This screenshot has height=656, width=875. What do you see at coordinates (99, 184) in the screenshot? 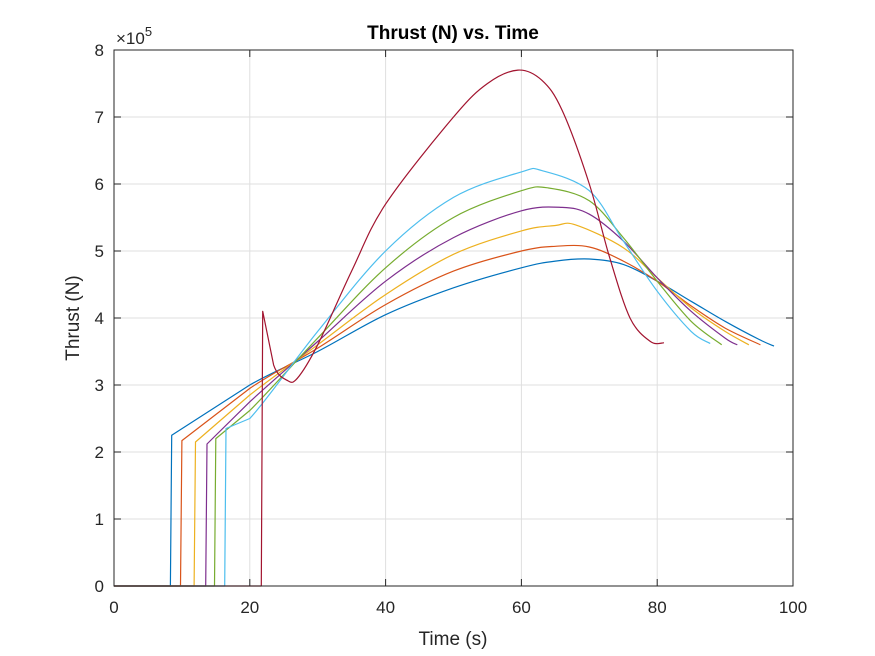
I see `y-tick-label: 6` at bounding box center [99, 184].